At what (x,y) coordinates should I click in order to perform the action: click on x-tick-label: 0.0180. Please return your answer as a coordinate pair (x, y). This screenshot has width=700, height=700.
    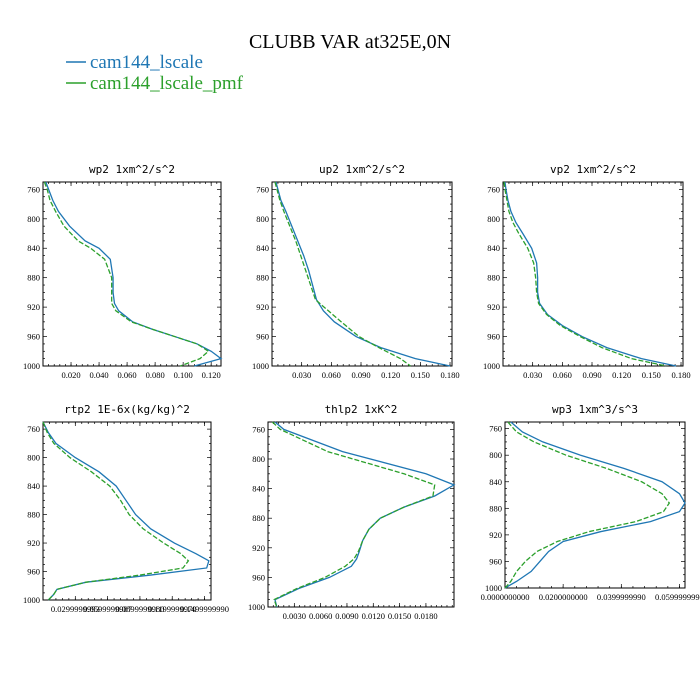
    Looking at the image, I should click on (425, 616).